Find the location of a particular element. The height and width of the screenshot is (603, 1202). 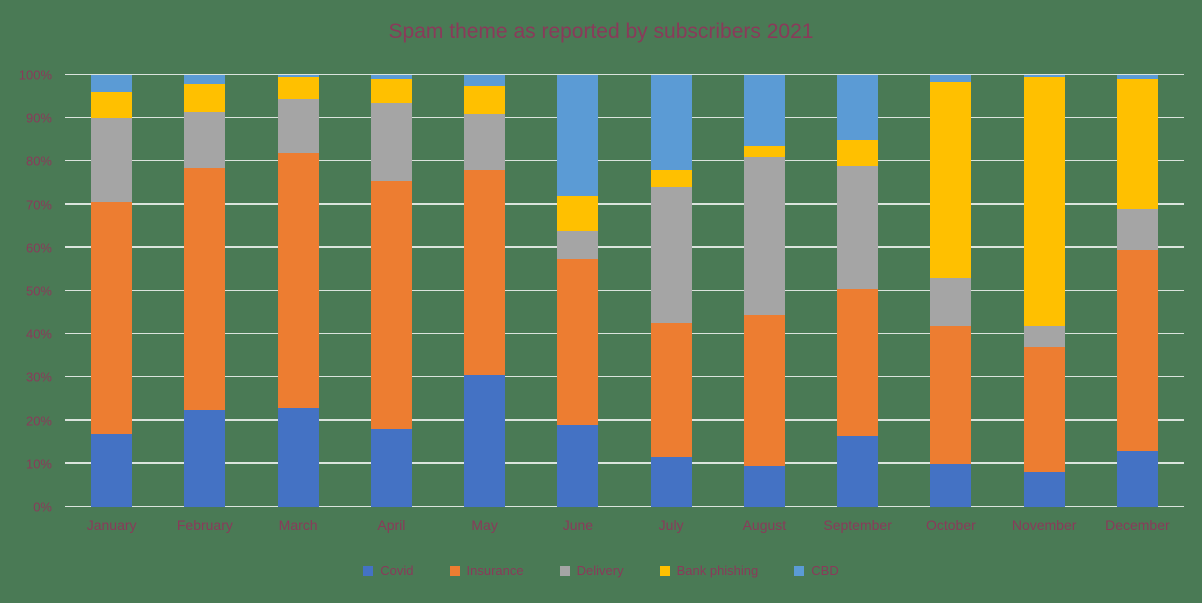

bar-column-july is located at coordinates (671, 291).